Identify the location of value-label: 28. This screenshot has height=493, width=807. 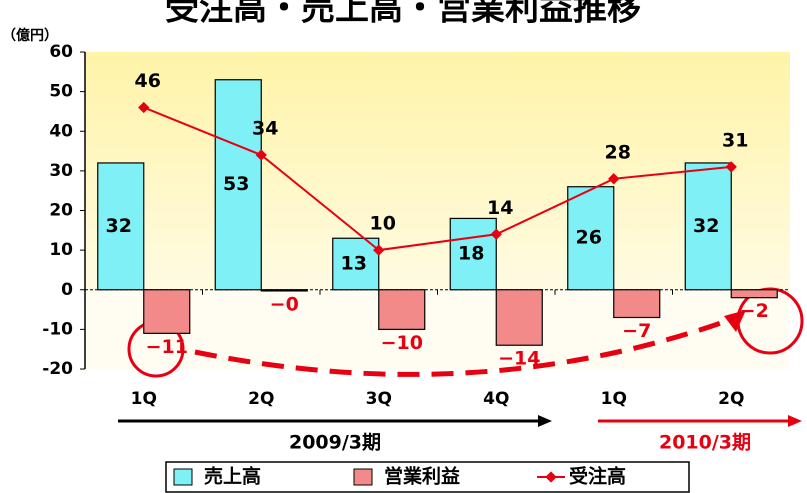
(618, 152).